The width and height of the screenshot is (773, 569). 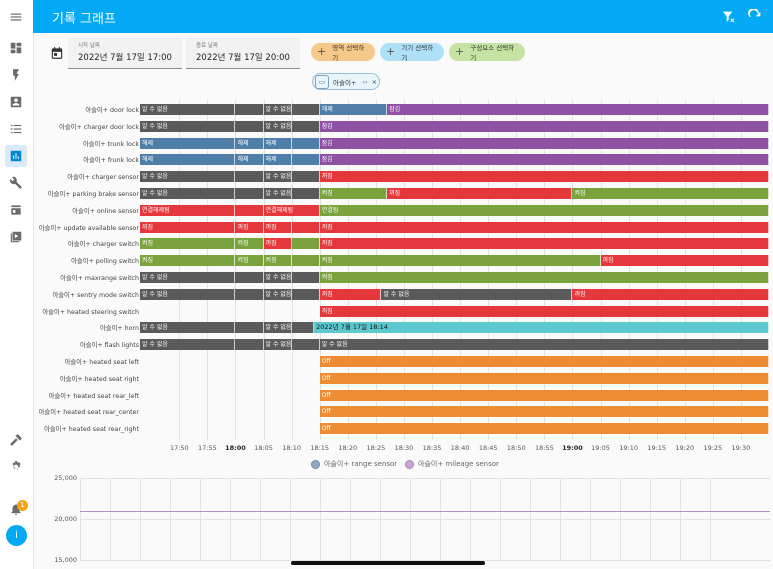 I want to click on choose-area-button: + 영역 선택하기, so click(x=343, y=52).